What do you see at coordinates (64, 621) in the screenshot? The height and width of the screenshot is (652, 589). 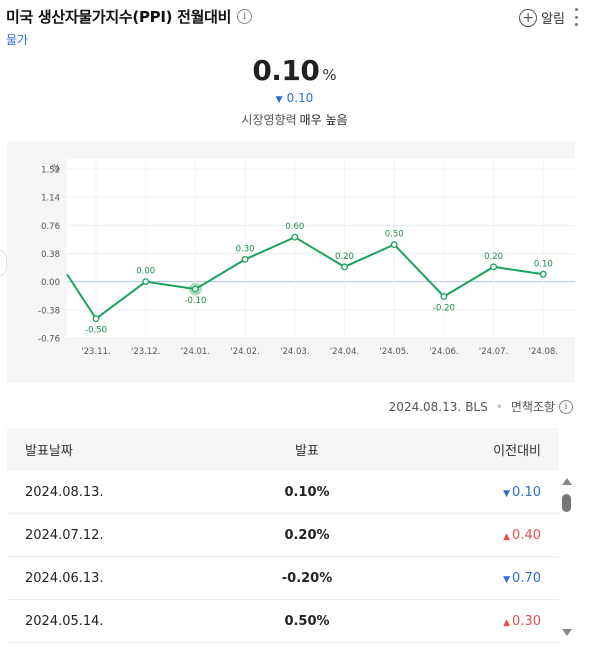 I see `row-date: 2024.05.14.` at bounding box center [64, 621].